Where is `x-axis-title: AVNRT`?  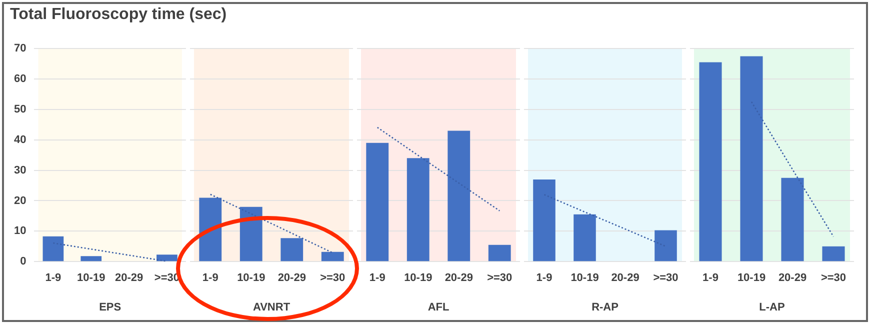 x-axis-title: AVNRT is located at coordinates (271, 307).